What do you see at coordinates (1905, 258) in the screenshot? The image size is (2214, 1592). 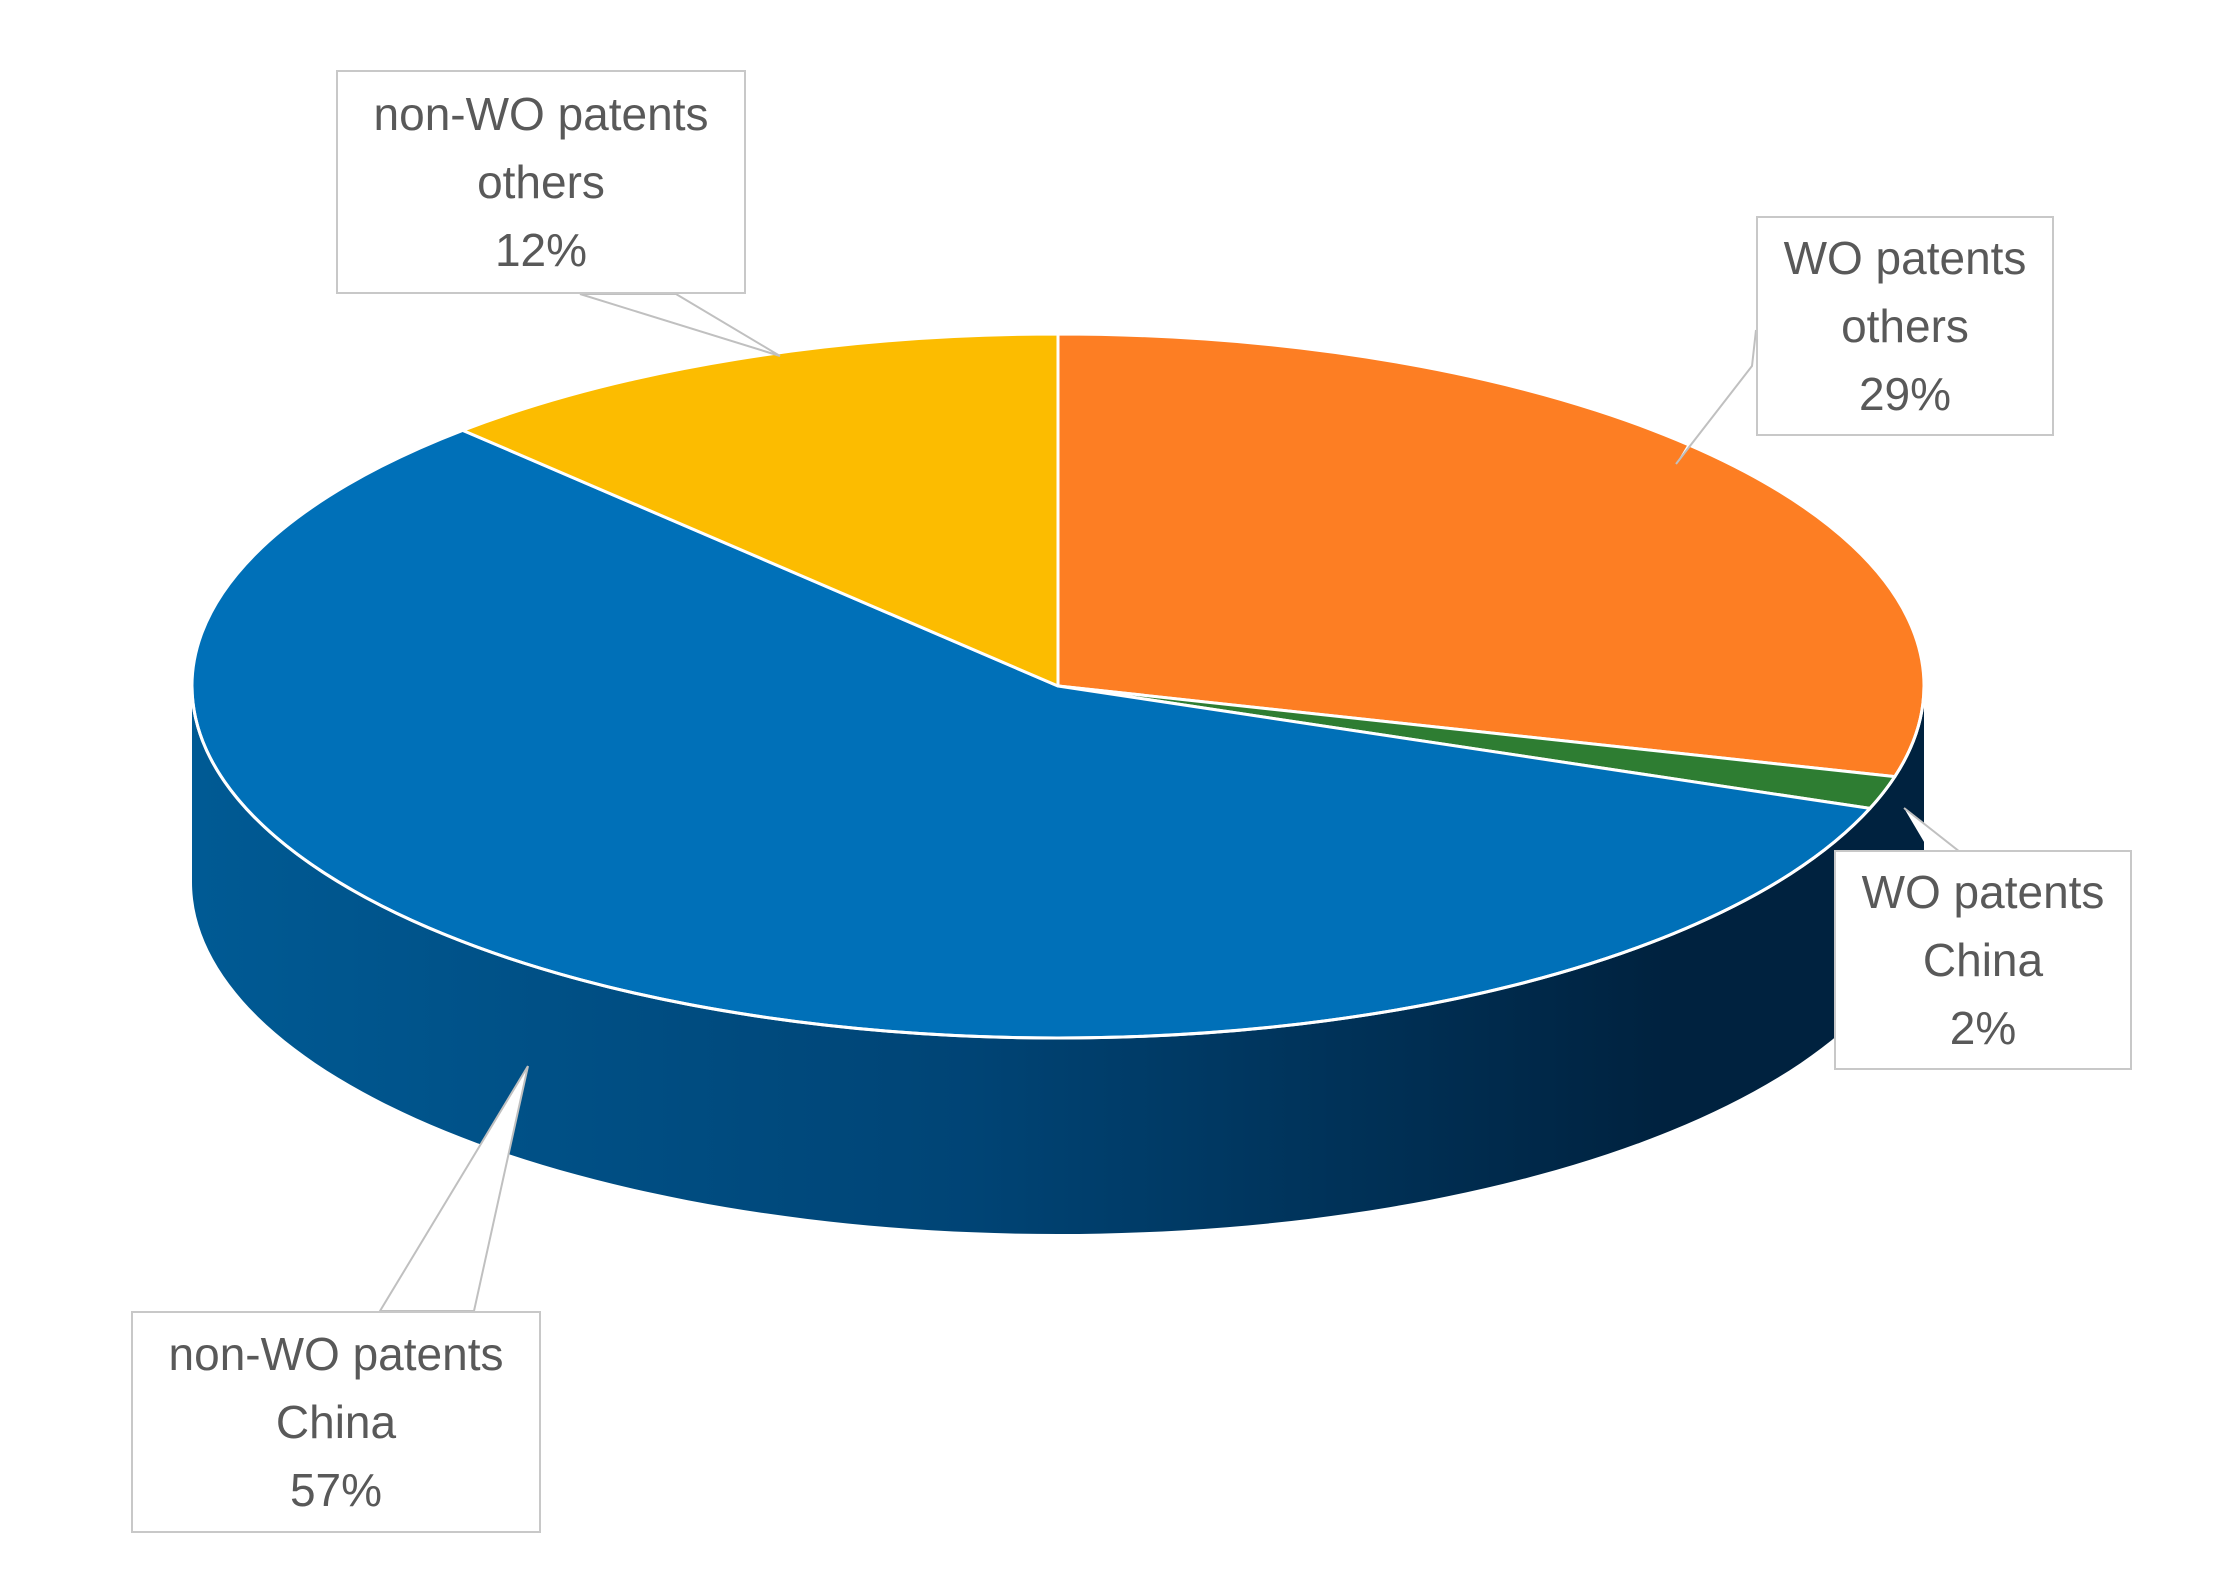 I see `callout-wo-others-line1: WO patents` at bounding box center [1905, 258].